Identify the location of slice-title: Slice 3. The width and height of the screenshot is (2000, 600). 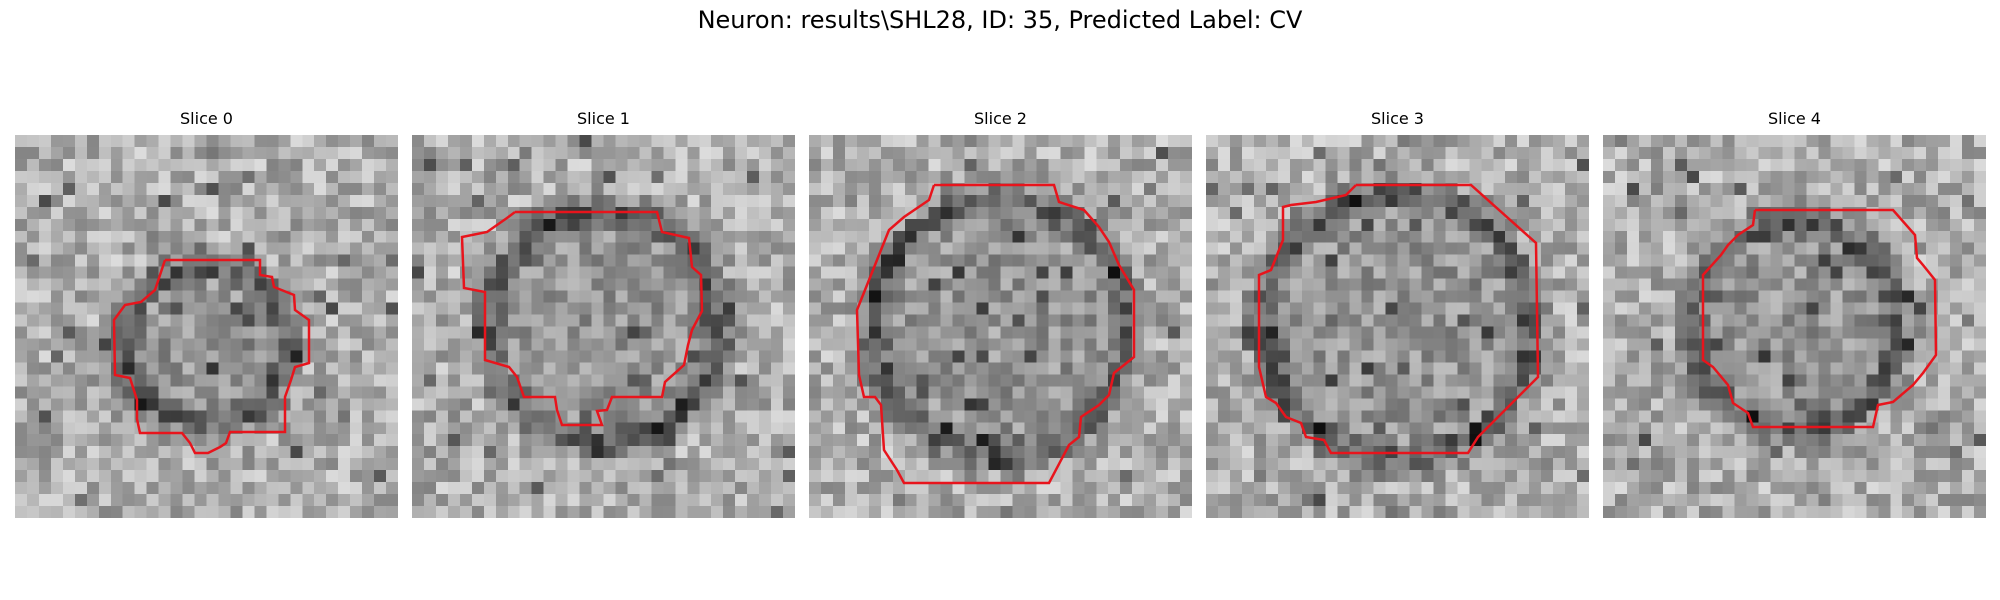
(1397, 118).